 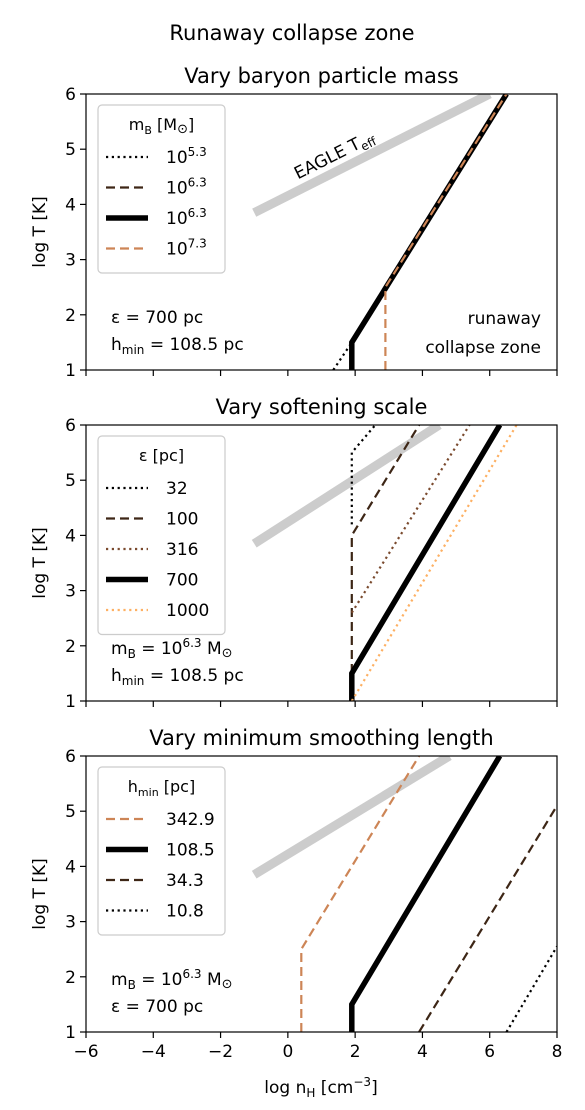 What do you see at coordinates (190, 820) in the screenshot?
I see `legend-label: 342.9` at bounding box center [190, 820].